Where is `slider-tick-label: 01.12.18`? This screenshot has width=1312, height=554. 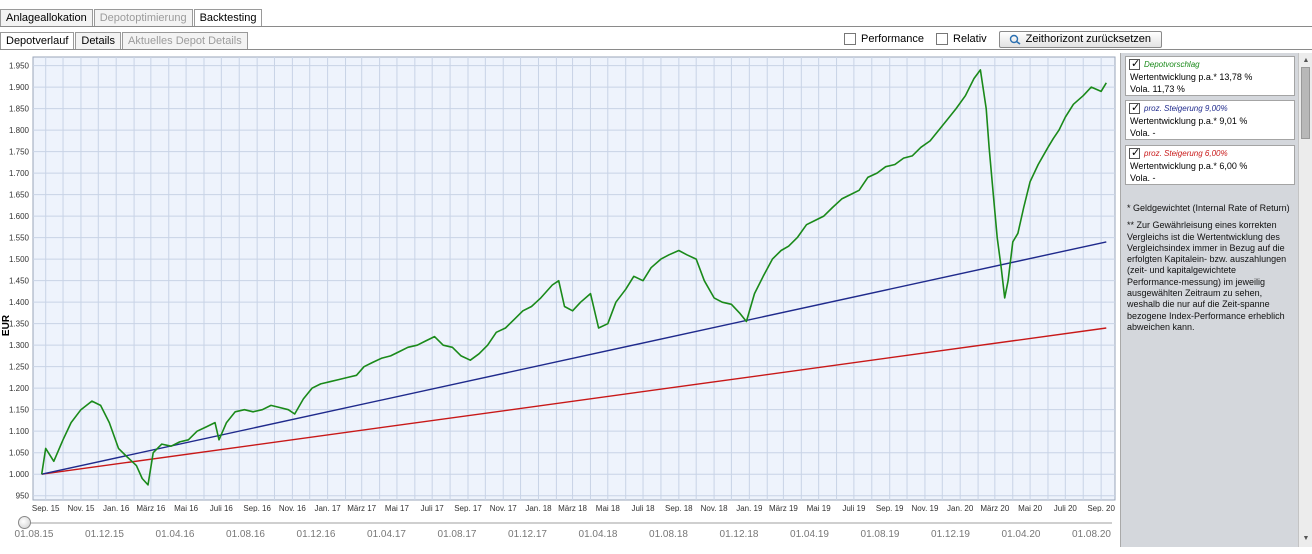
slider-tick-label: 01.12.18 is located at coordinates (739, 534).